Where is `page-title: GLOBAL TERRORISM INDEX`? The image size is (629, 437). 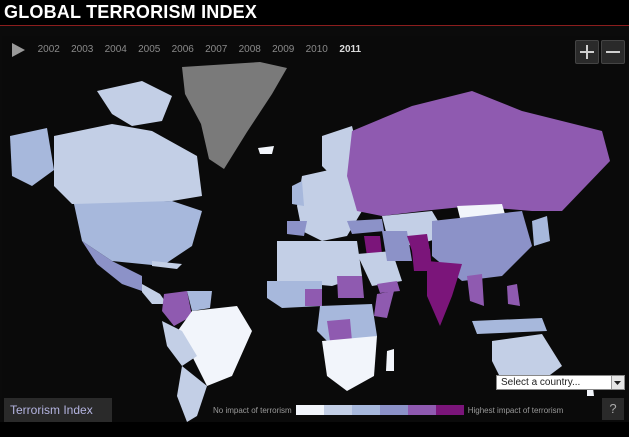
page-title: GLOBAL TERRORISM INDEX is located at coordinates (131, 12).